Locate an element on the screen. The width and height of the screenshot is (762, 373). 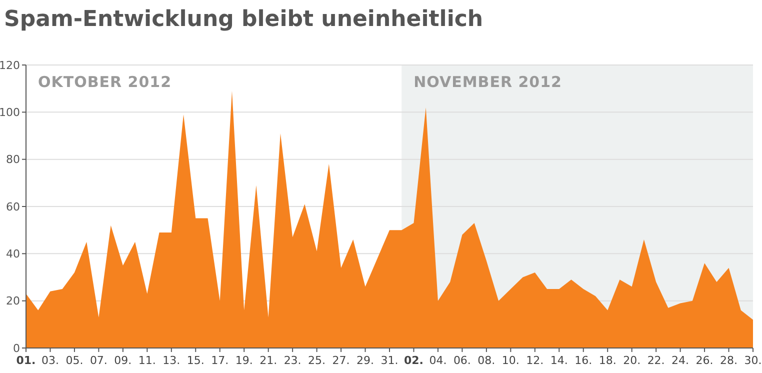
x-tick-label: 18. is located at coordinates (607, 360).